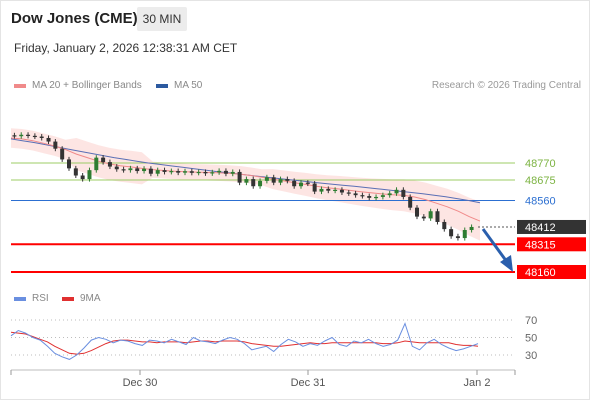 The height and width of the screenshot is (400, 590). Describe the element at coordinates (540, 228) in the screenshot. I see `level-label-48412: 48412` at that location.